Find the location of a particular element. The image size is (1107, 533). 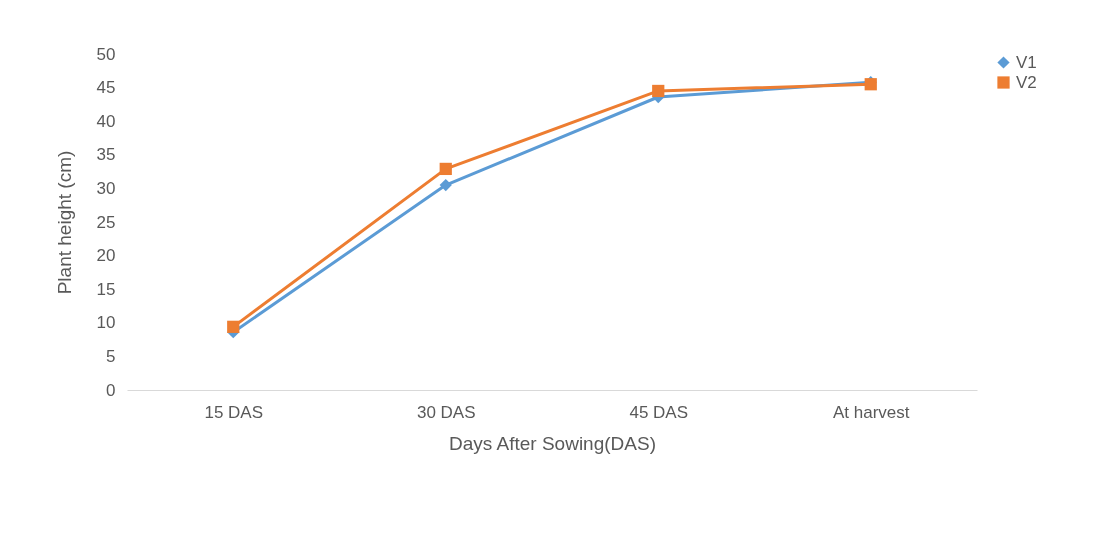

x-tick-label: At harvest is located at coordinates (871, 412).